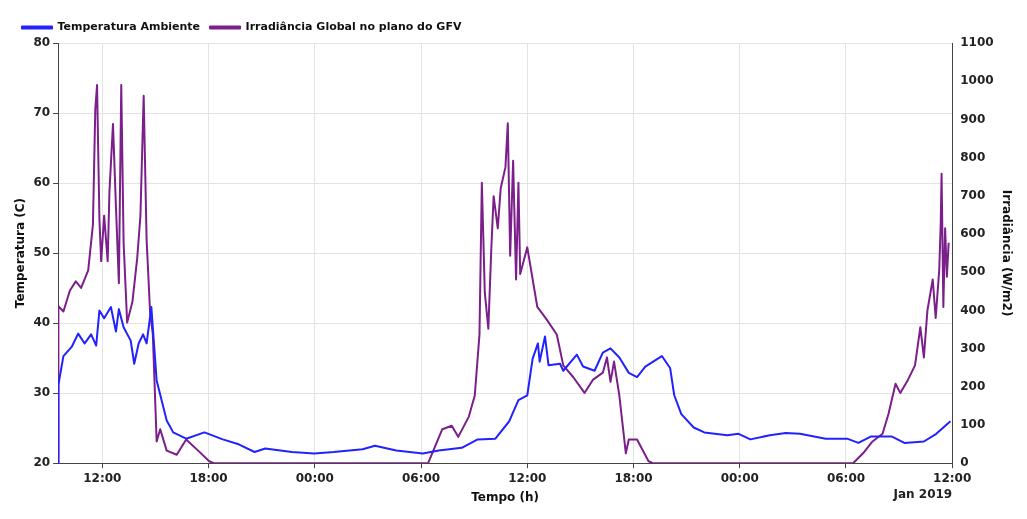  What do you see at coordinates (922, 494) in the screenshot?
I see `text: Jan 2019` at bounding box center [922, 494].